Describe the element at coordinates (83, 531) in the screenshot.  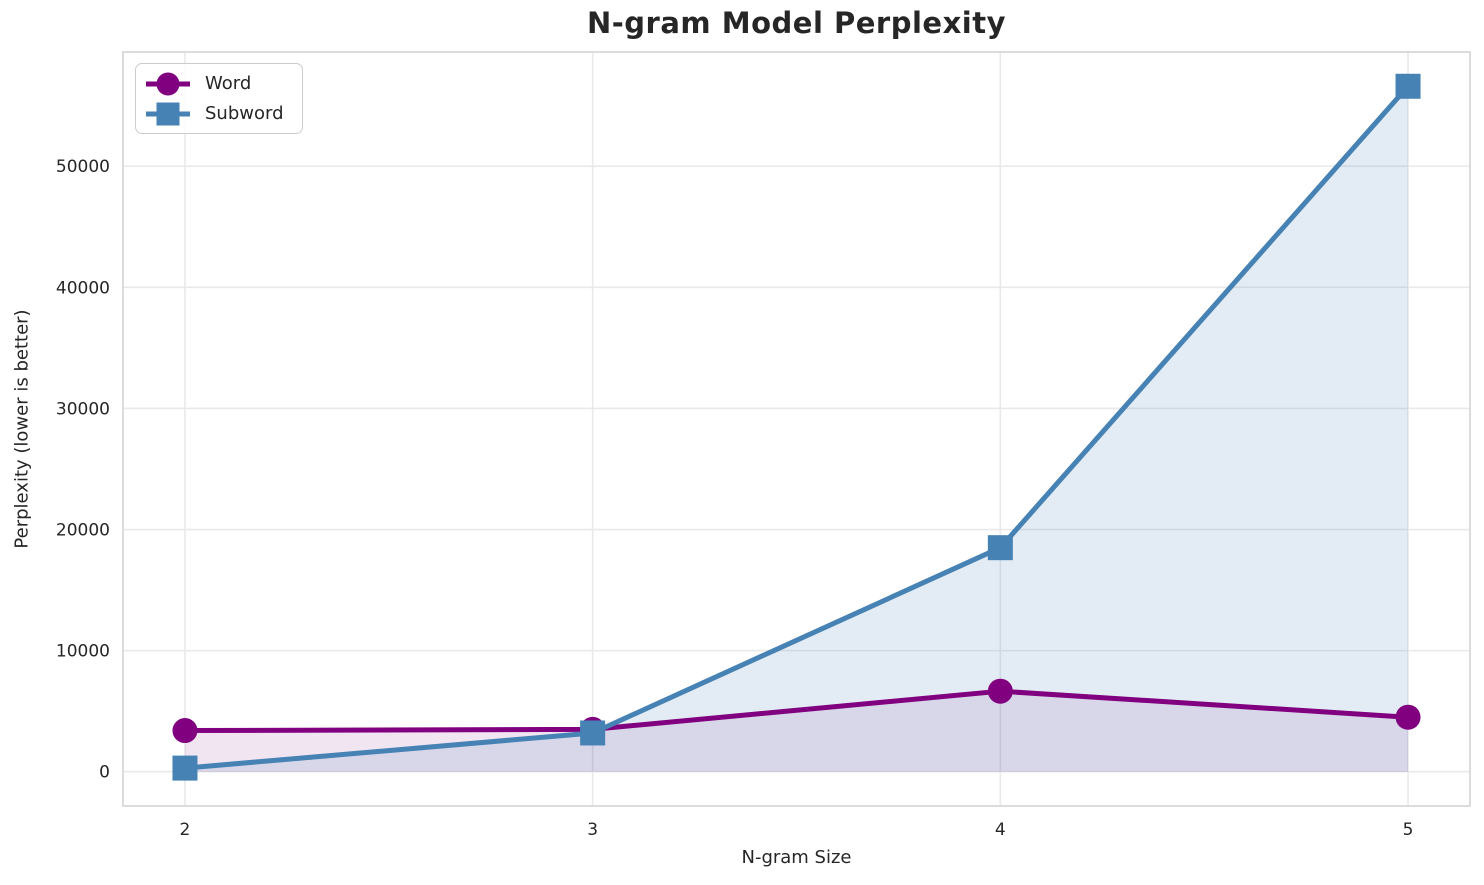
I see `y-tick-label: 20000` at that location.